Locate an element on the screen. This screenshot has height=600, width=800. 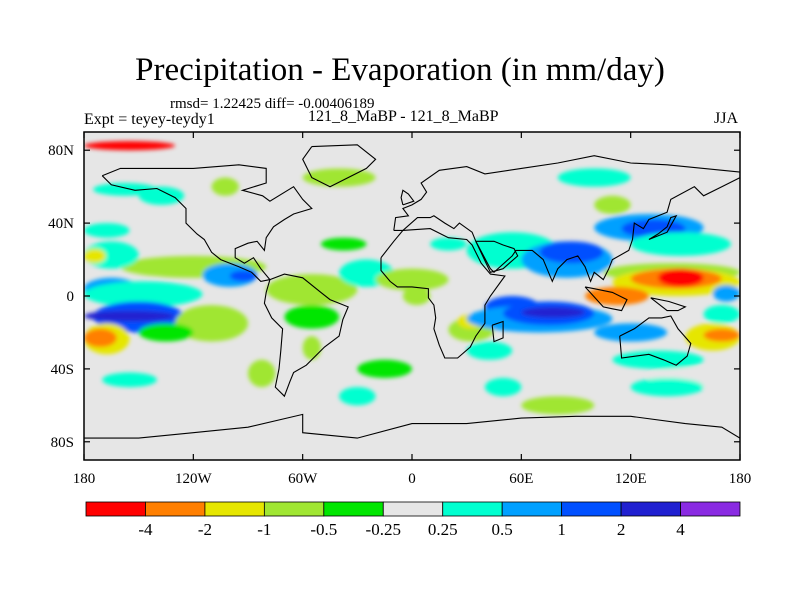
x-tick-label: 0 is located at coordinates (412, 479).